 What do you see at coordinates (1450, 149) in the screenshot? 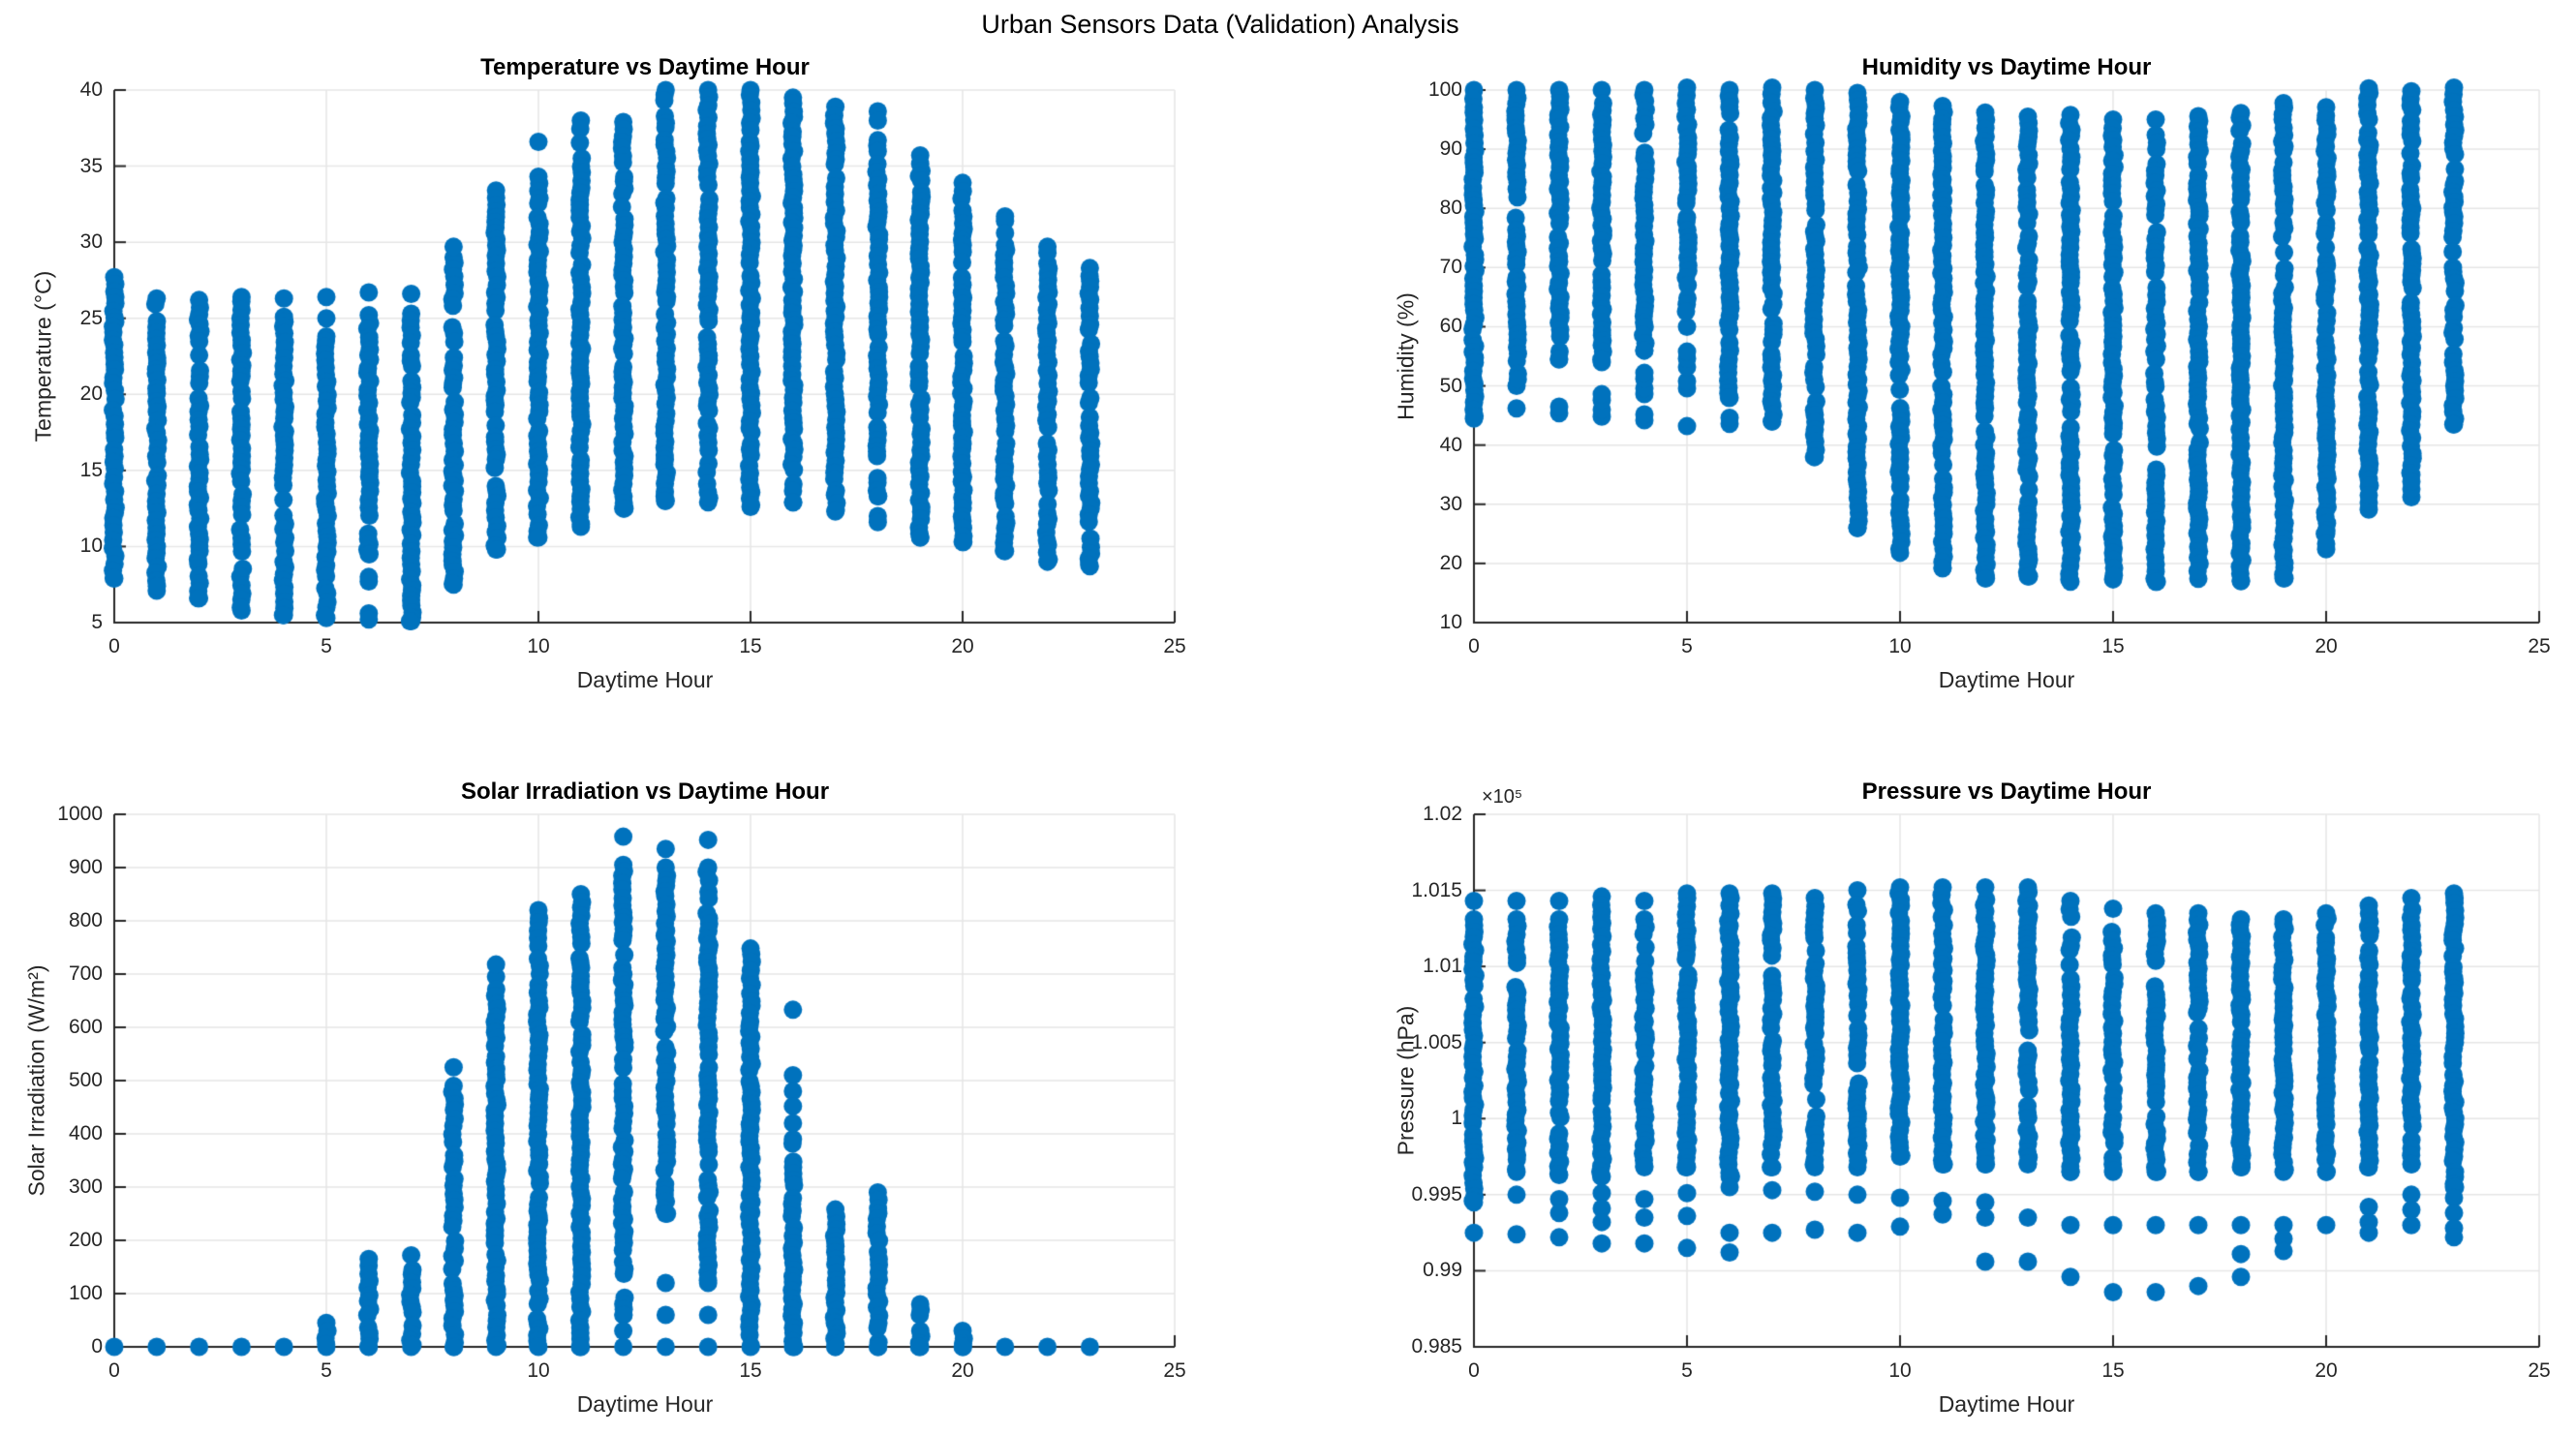
I see `y-tick-label: 90` at bounding box center [1450, 149].